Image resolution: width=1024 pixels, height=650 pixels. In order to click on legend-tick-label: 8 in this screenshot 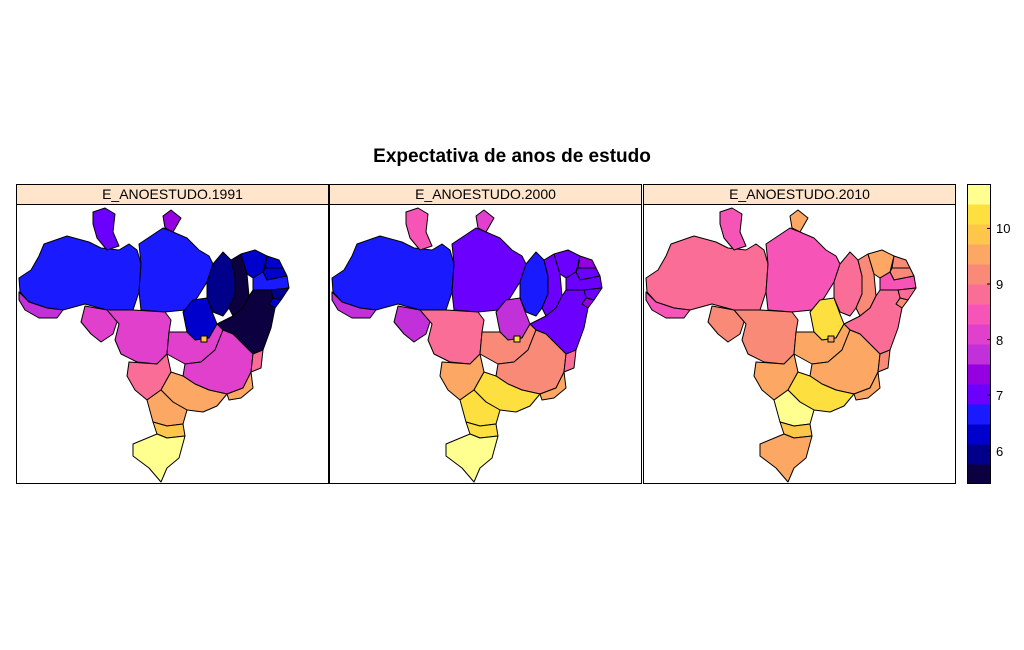, I will do `click(1000, 340)`.